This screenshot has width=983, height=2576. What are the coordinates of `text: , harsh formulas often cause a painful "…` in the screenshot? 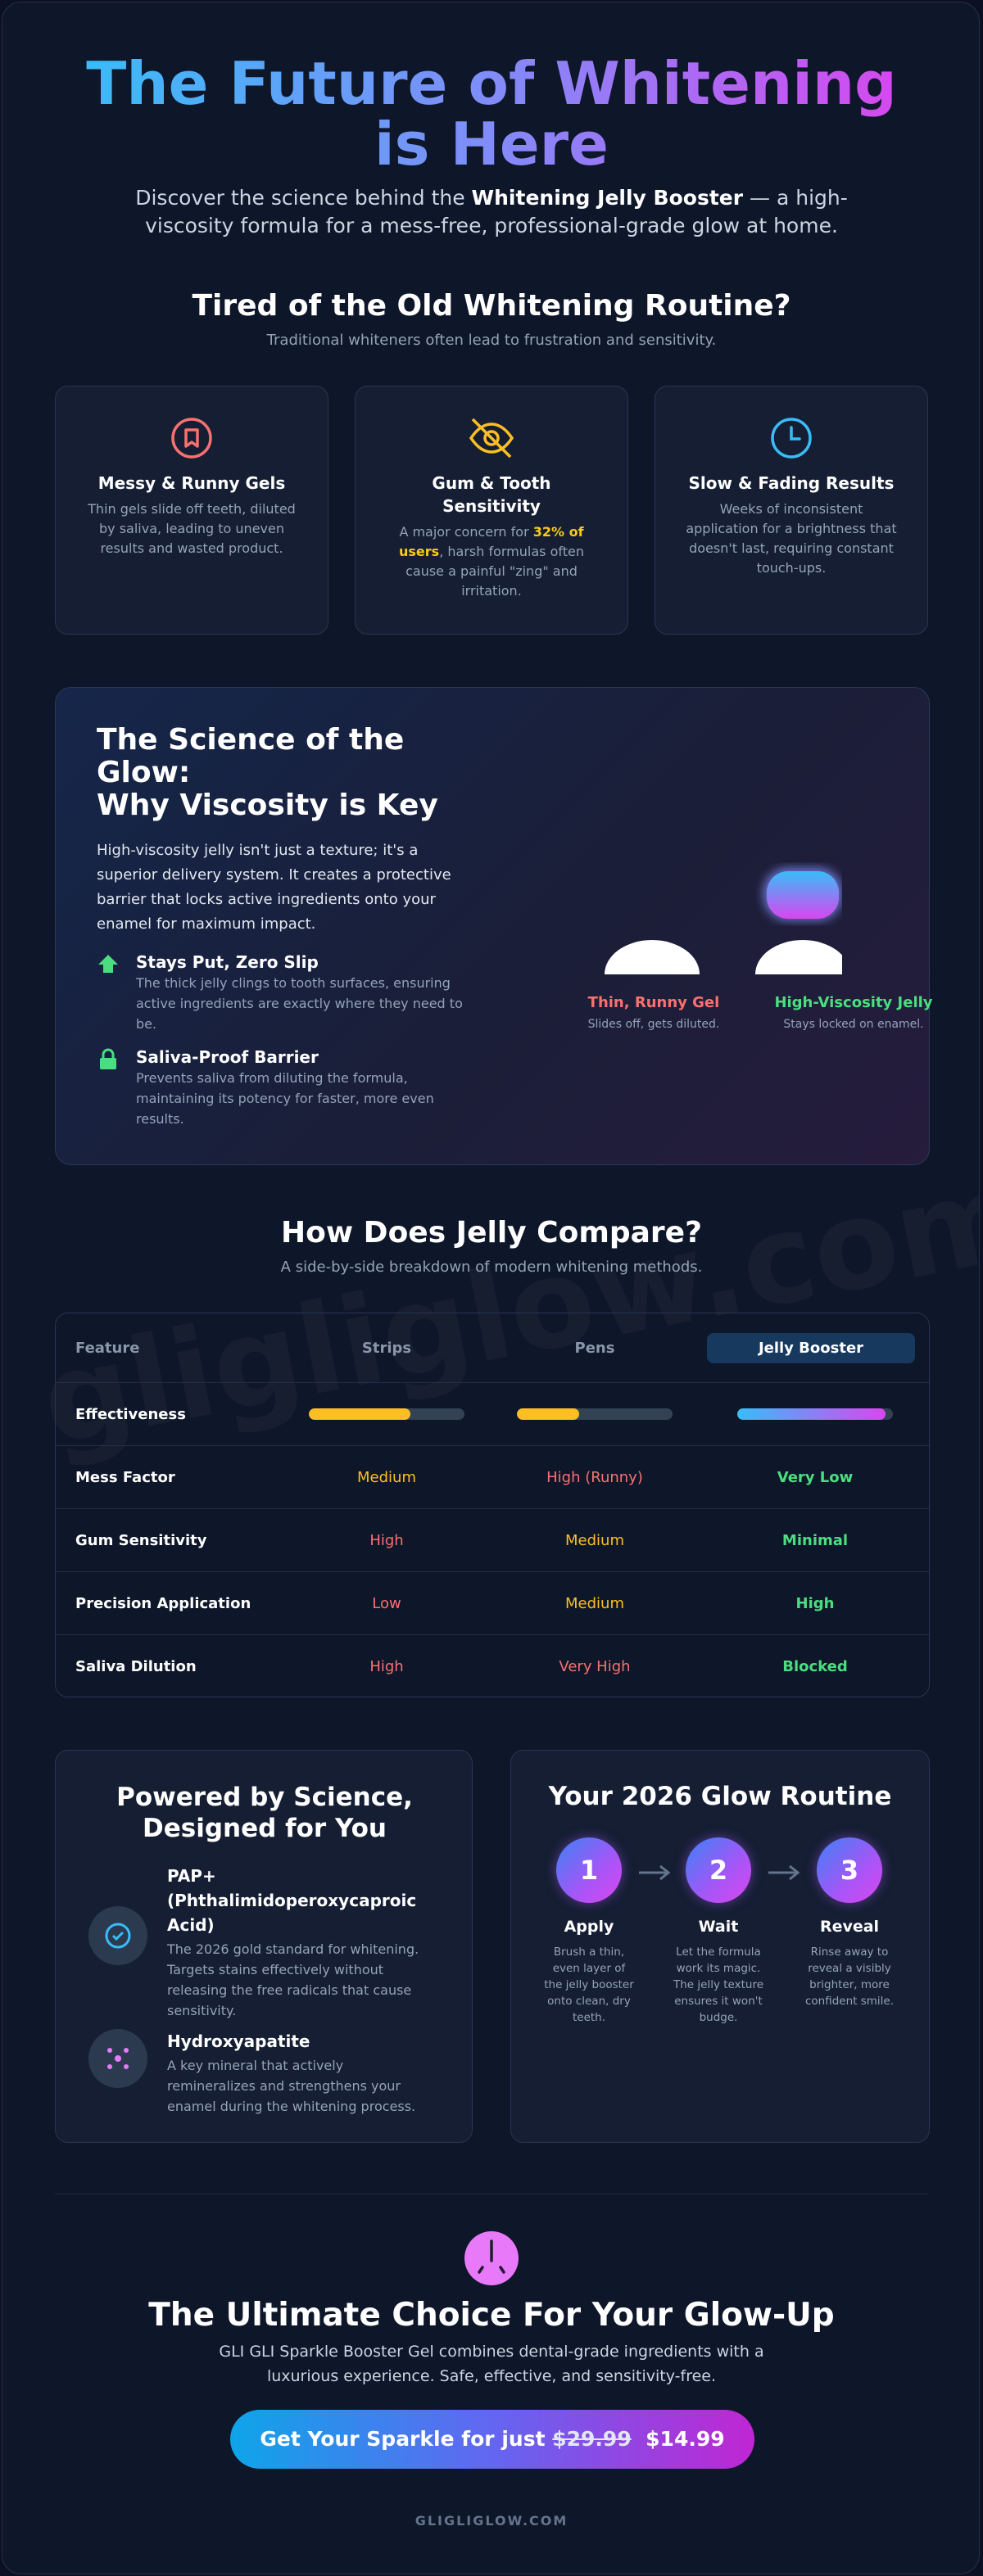 It's located at (495, 571).